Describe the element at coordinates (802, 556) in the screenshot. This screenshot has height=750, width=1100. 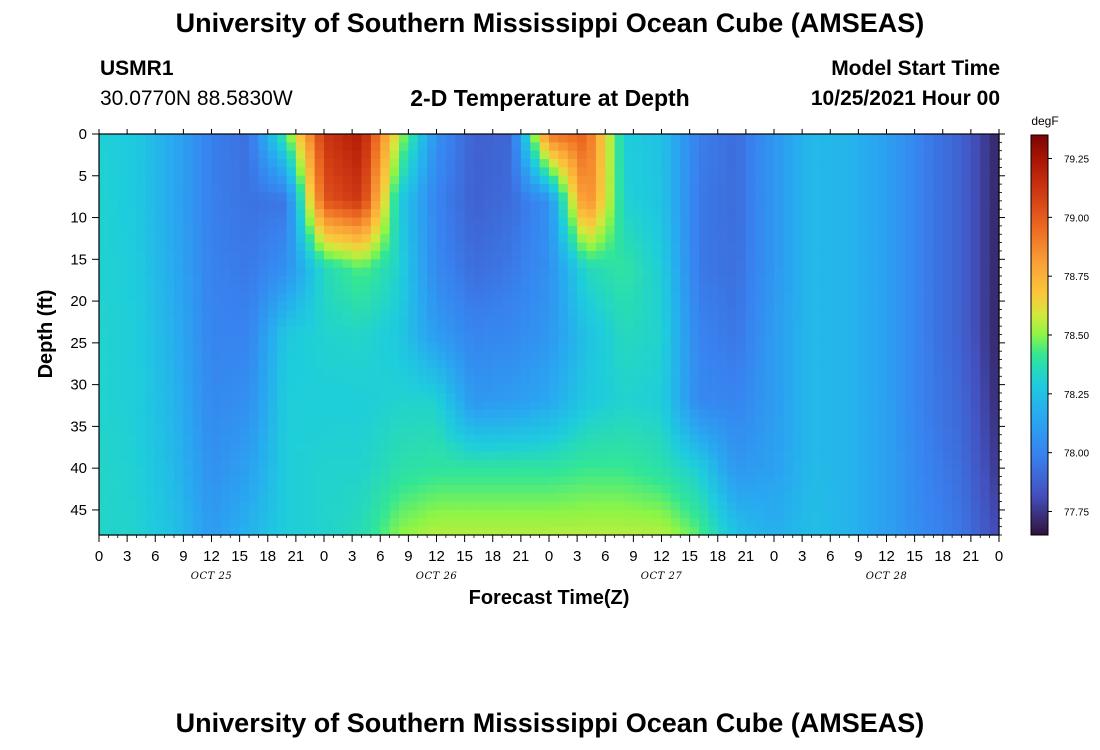
I see `x-tick-label: 3` at that location.